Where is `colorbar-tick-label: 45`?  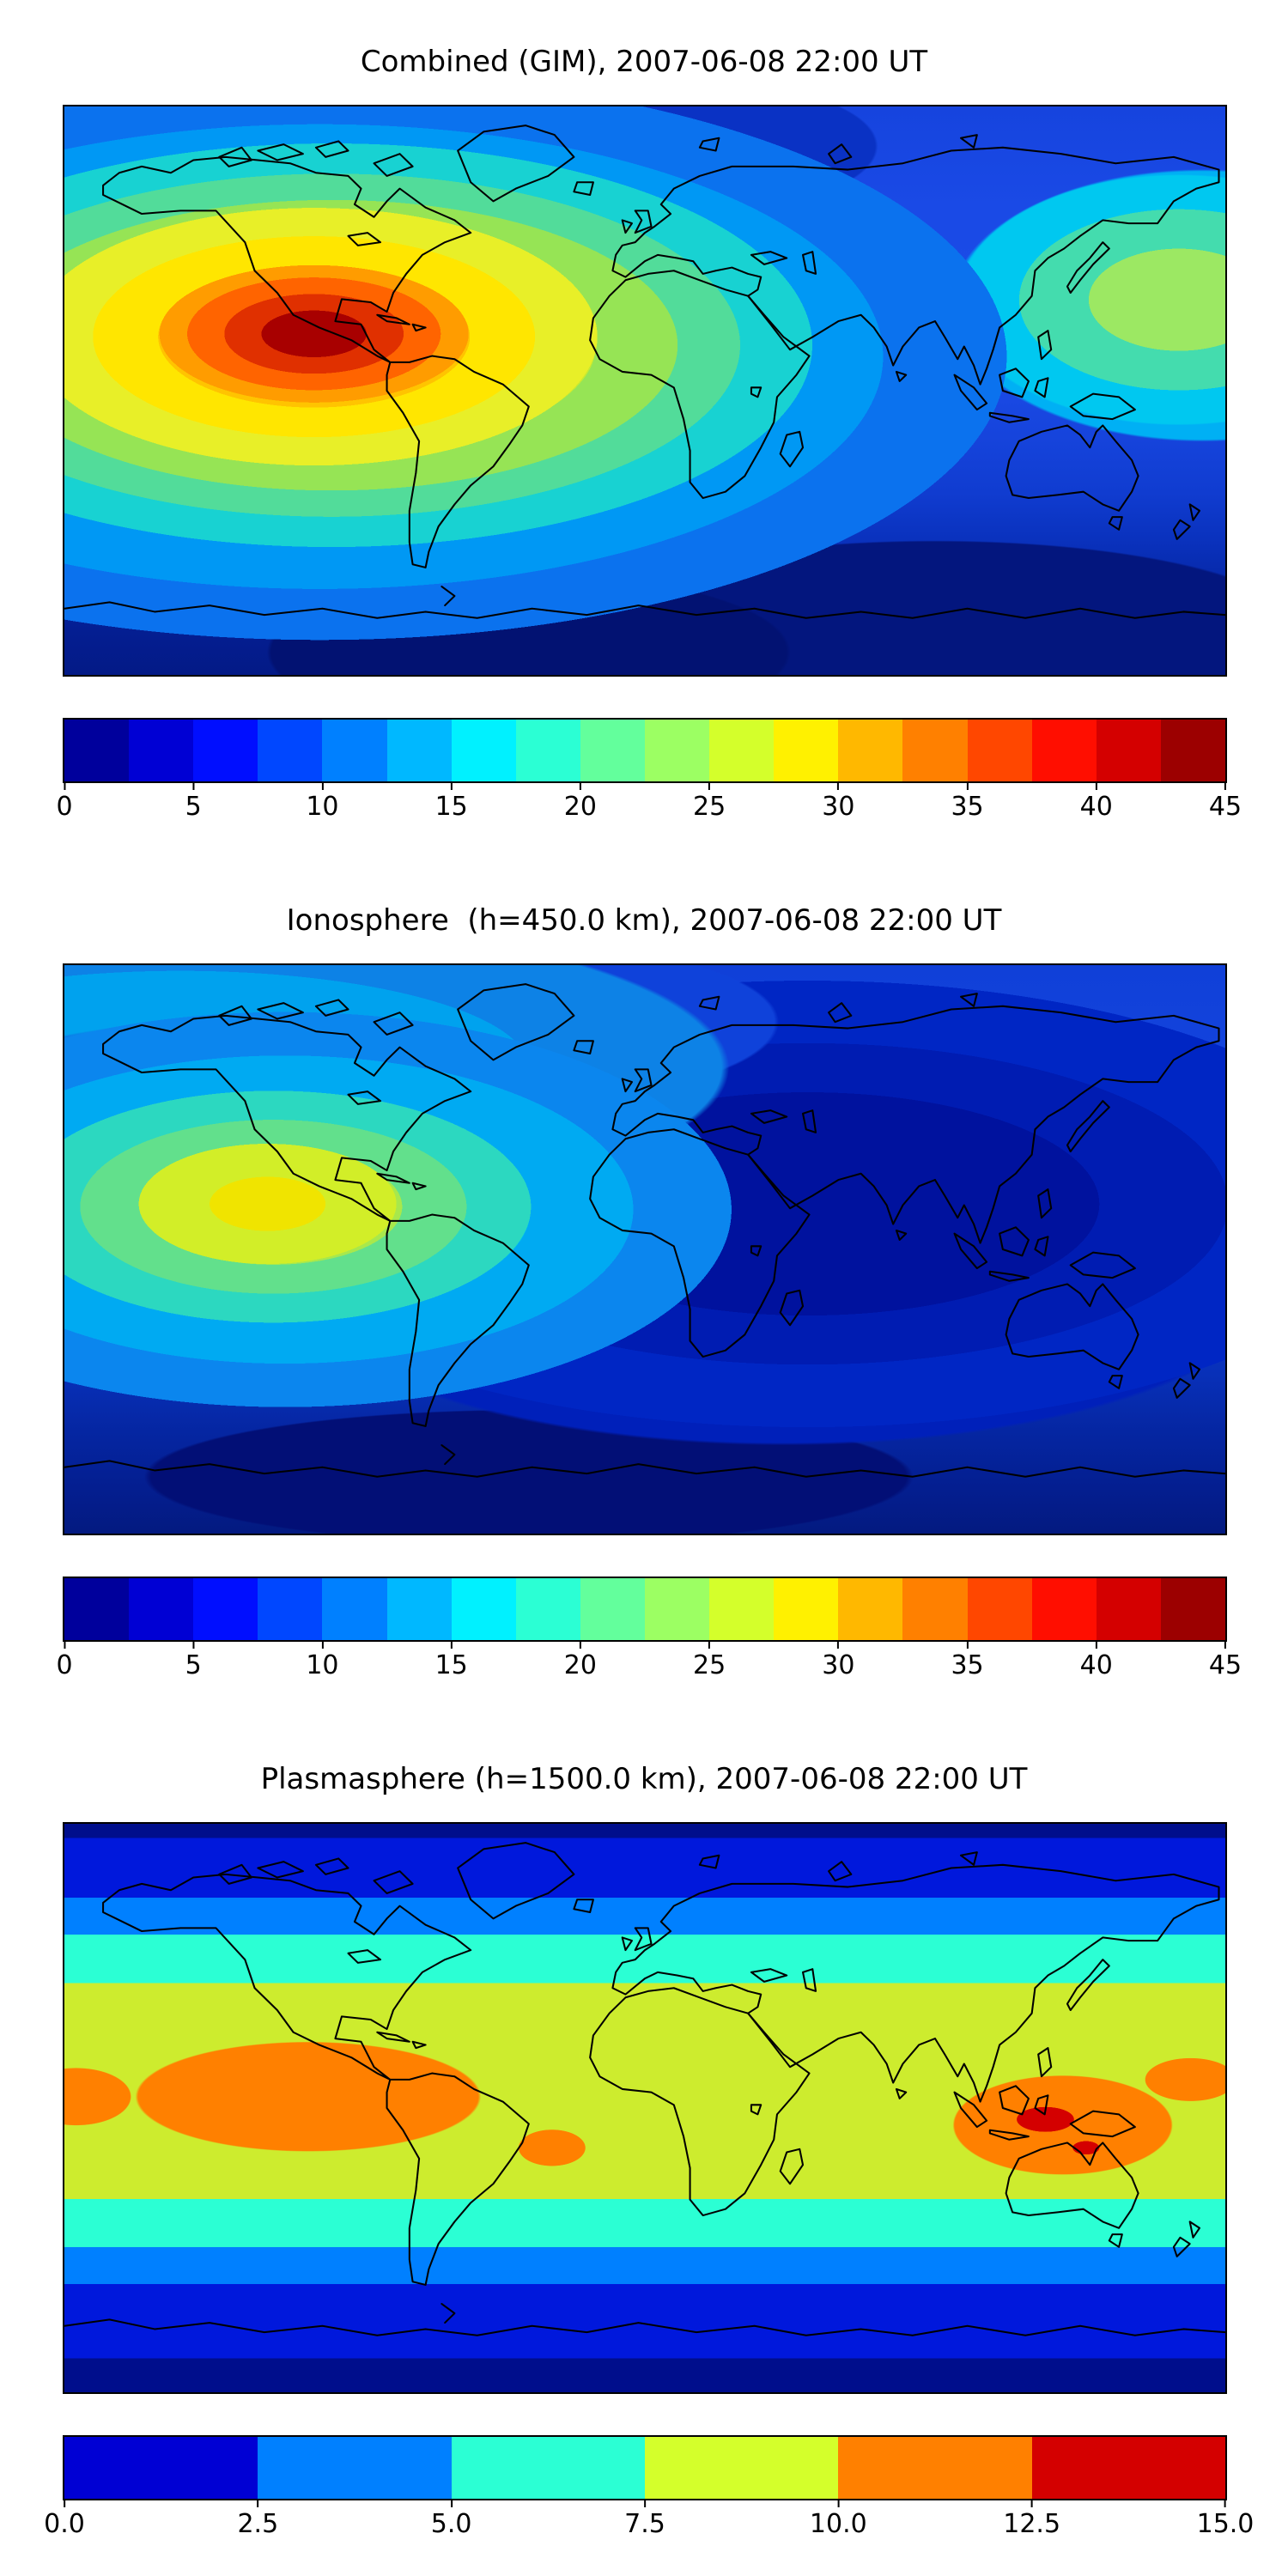
colorbar-tick-label: 45 is located at coordinates (1225, 1665).